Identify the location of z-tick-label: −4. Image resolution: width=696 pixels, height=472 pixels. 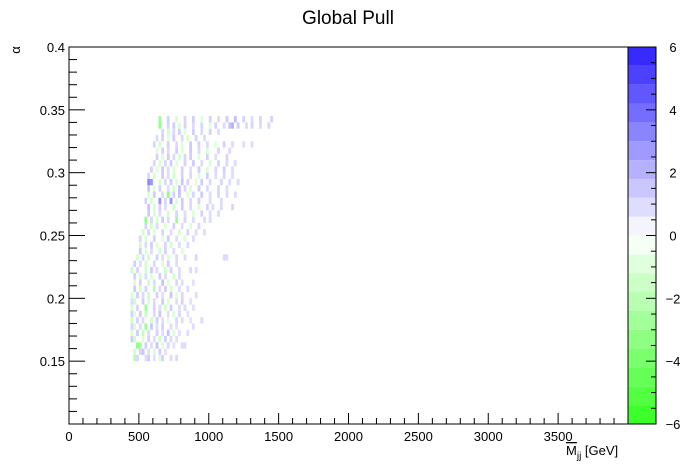
(673, 361).